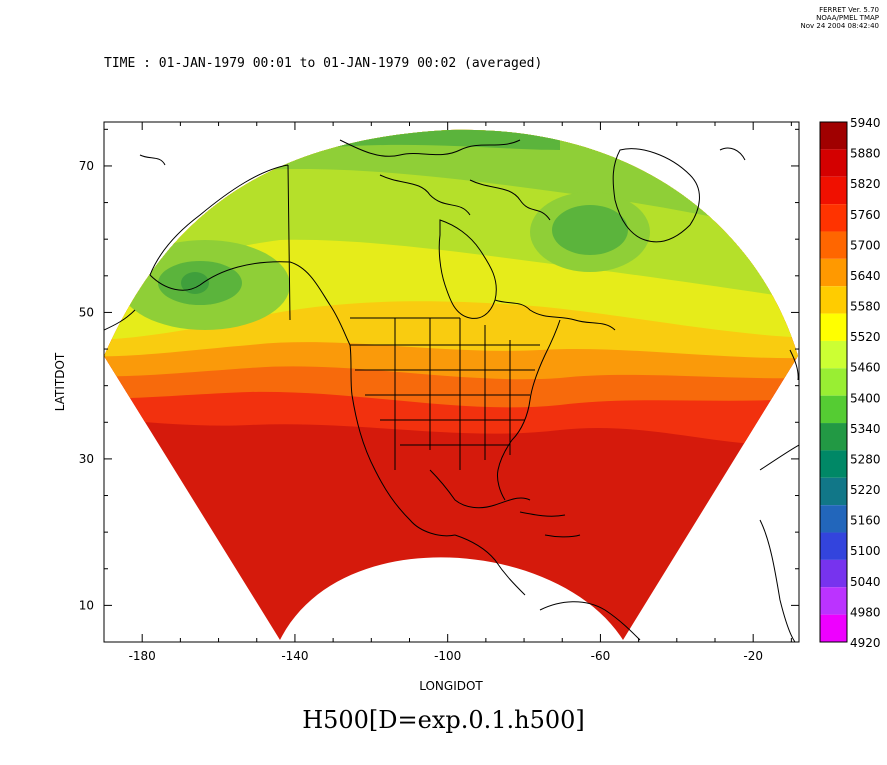 This screenshot has height=765, width=887. What do you see at coordinates (865, 154) in the screenshot?
I see `colorbar-level-label: 5880` at bounding box center [865, 154].